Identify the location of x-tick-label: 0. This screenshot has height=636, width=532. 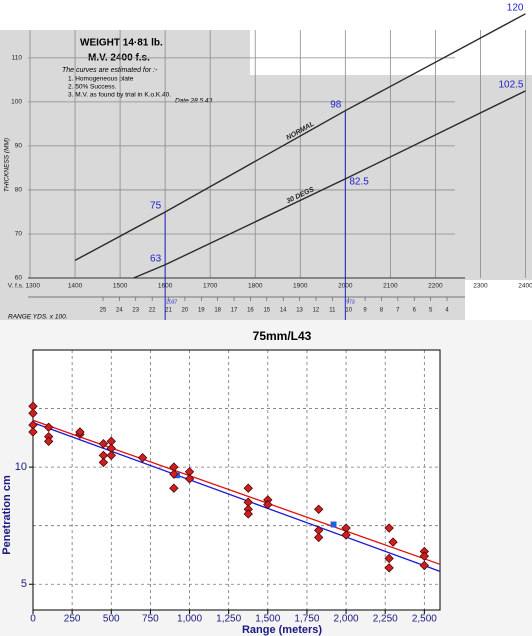
(33, 619).